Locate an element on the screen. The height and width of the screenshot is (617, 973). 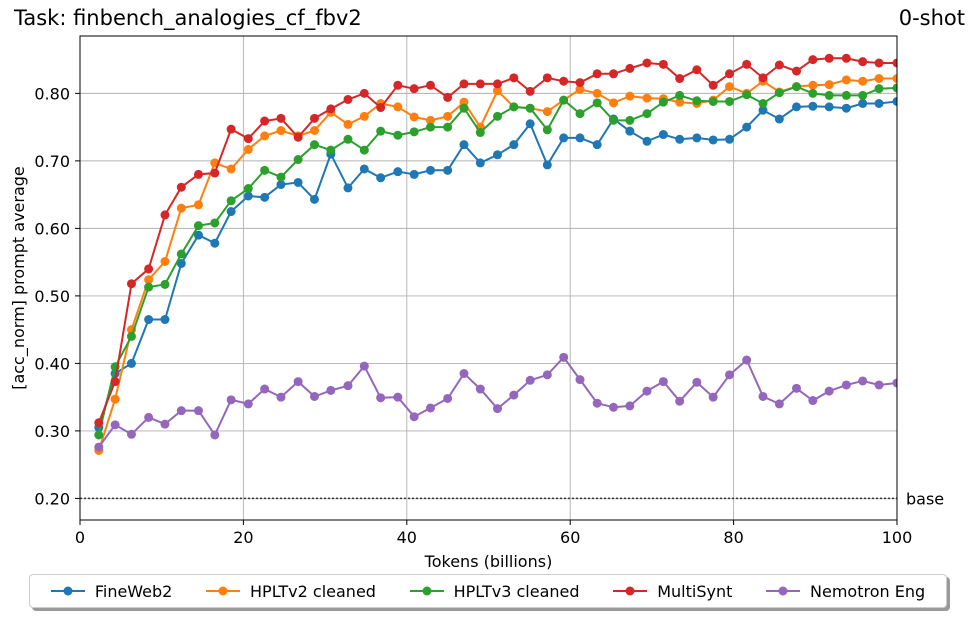
legend-label: HPLTv2 cleaned is located at coordinates (313, 591).